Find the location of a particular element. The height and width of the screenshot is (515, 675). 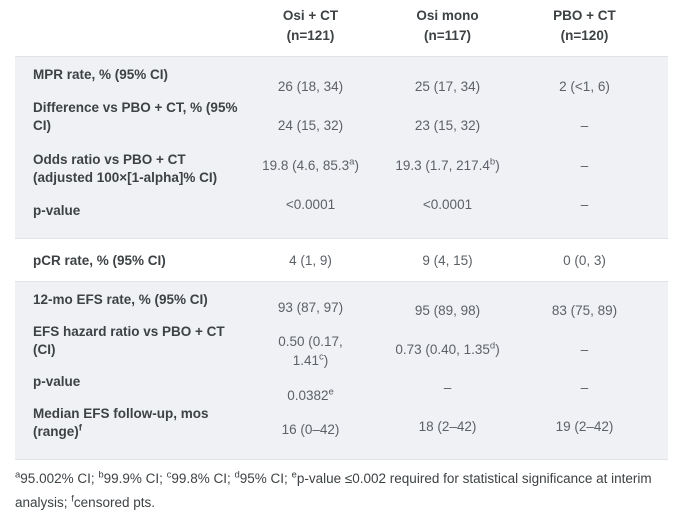

value-text: 95 (89, 98) is located at coordinates (447, 311).